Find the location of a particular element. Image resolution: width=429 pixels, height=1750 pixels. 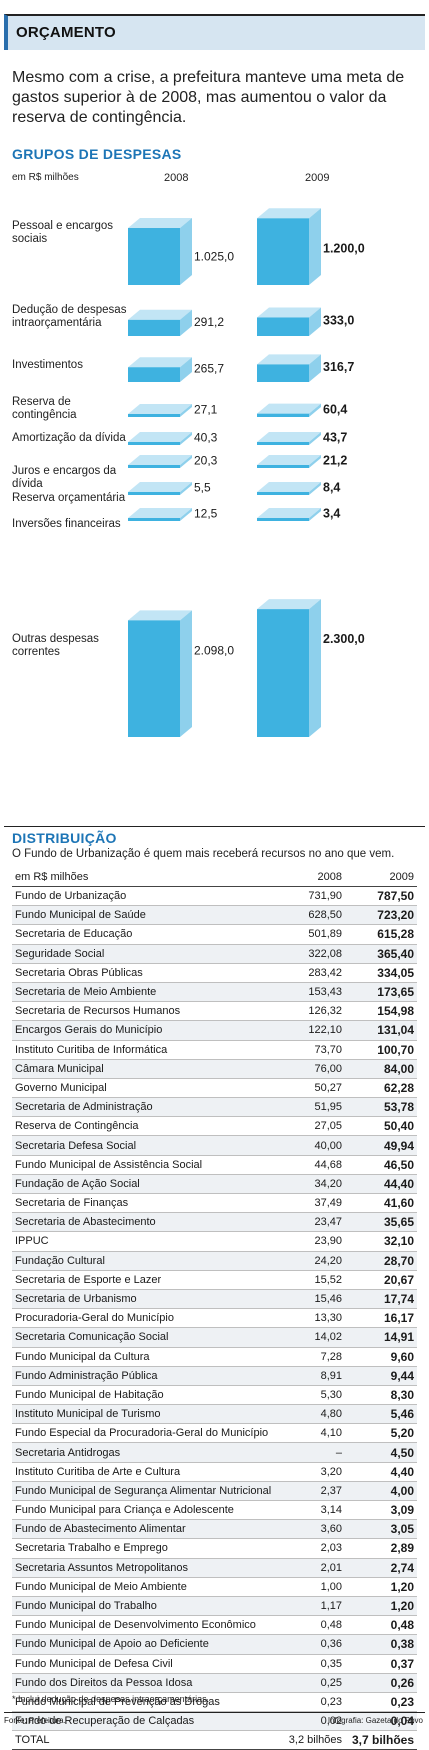

value-2009: 3,09 is located at coordinates (381, 1510).